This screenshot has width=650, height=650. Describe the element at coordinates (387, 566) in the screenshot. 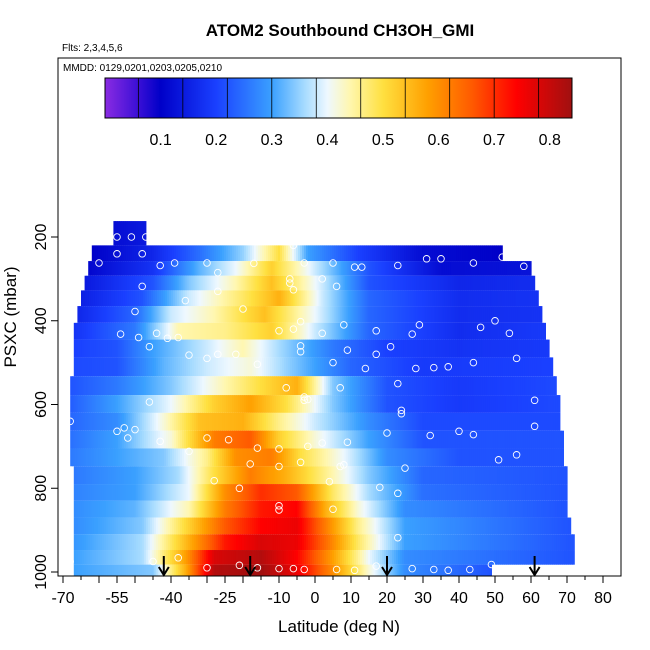

I see `flight-arrow` at that location.